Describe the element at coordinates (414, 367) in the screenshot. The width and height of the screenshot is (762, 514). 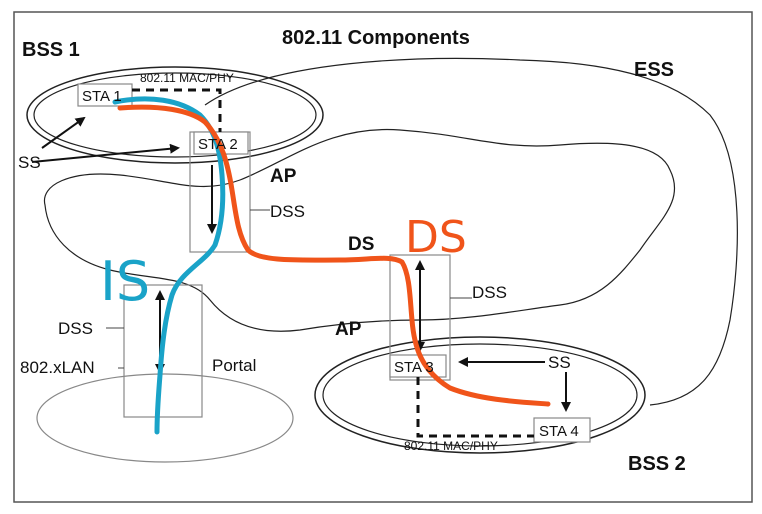
I see `sta3-label: STA 3` at that location.